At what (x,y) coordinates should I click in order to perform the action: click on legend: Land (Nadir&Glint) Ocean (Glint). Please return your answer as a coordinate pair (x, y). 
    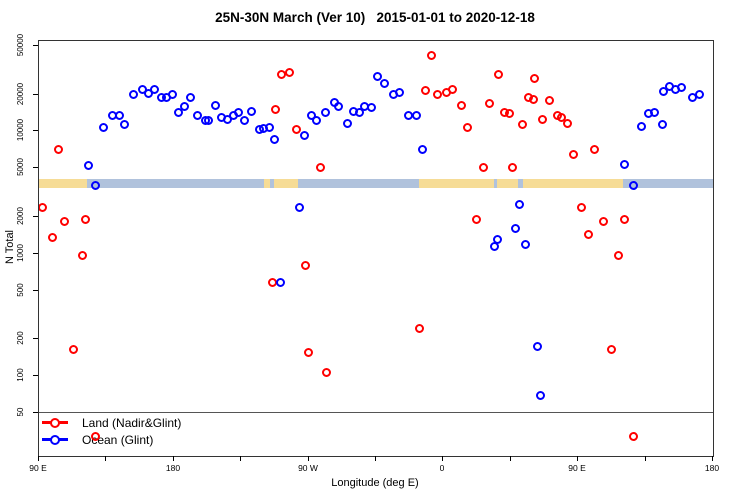
    Looking at the image, I should click on (111, 431).